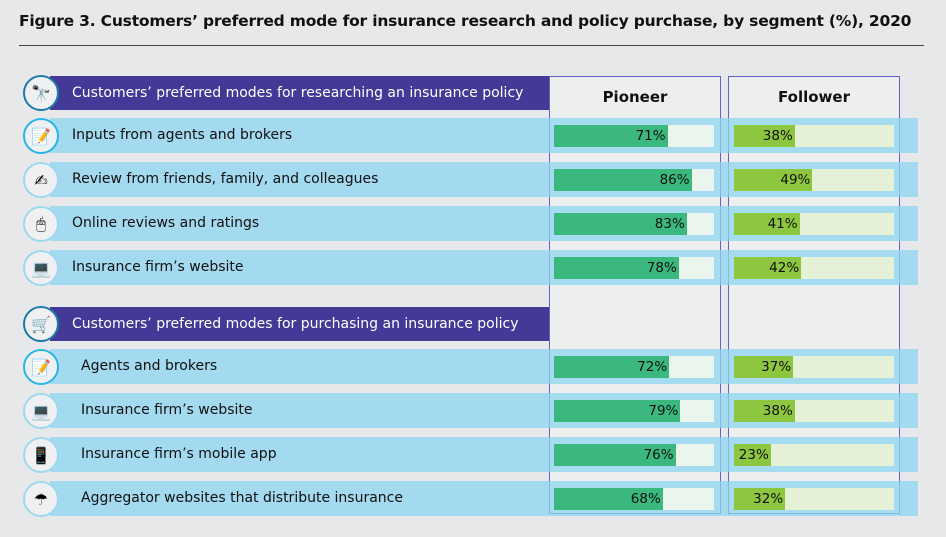 This screenshot has width=946, height=537. Describe the element at coordinates (782, 224) in the screenshot. I see `bar-value-label: 41%` at that location.